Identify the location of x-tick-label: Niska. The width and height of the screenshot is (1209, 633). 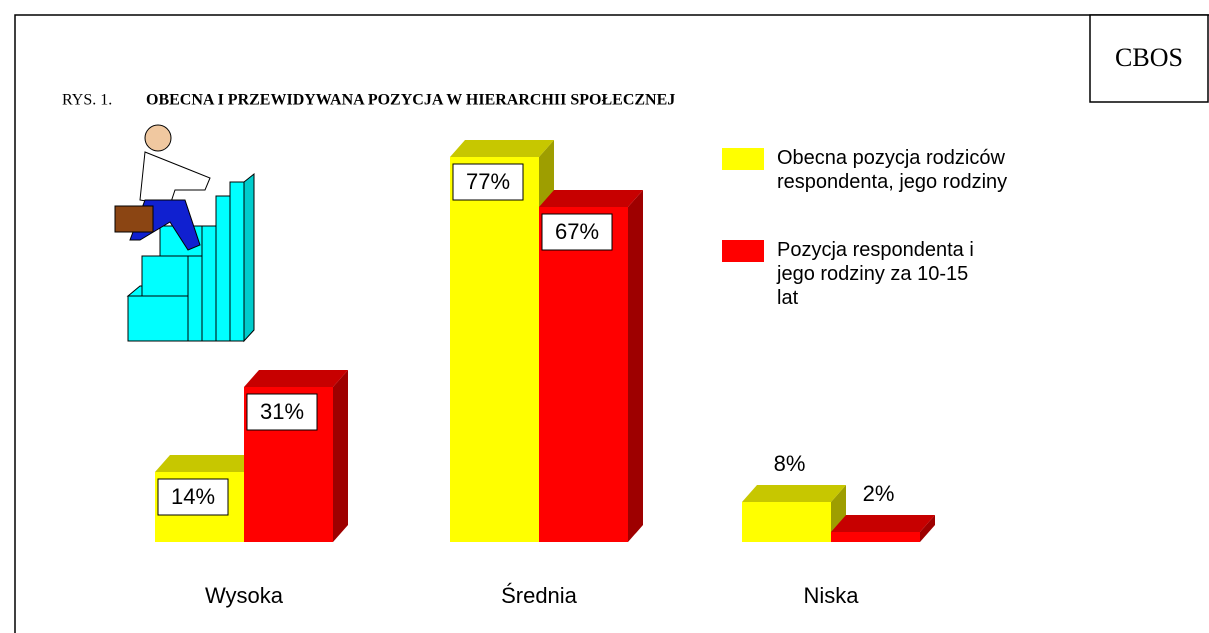
(831, 595).